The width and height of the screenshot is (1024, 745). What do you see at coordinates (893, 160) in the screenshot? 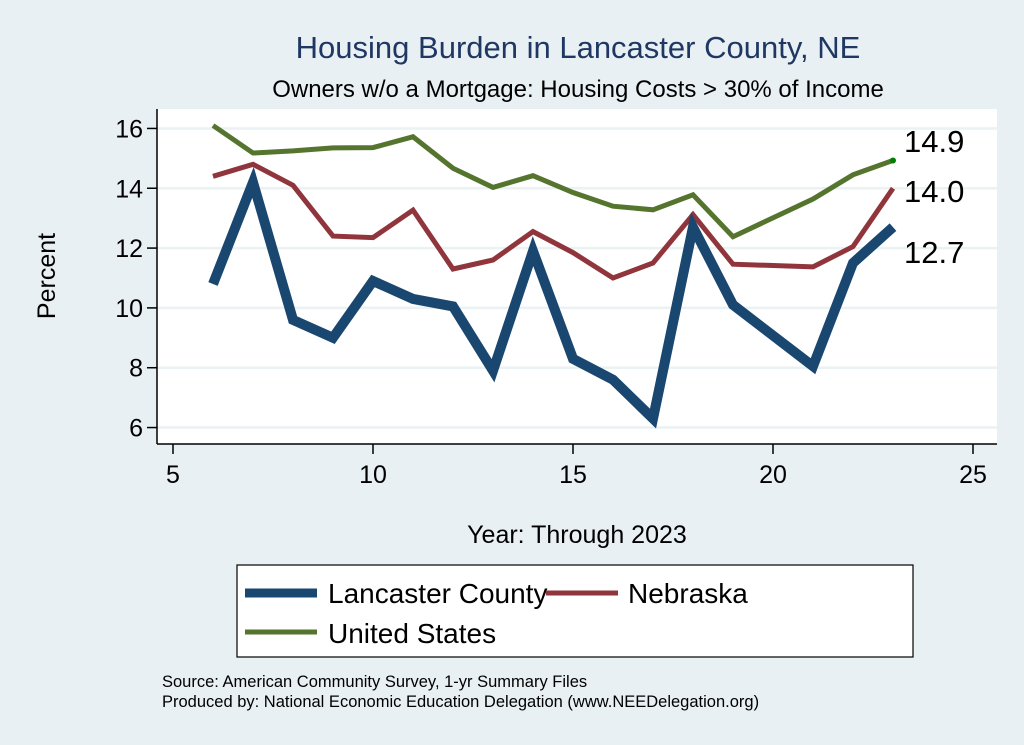
I see `end-marker-united-states` at bounding box center [893, 160].